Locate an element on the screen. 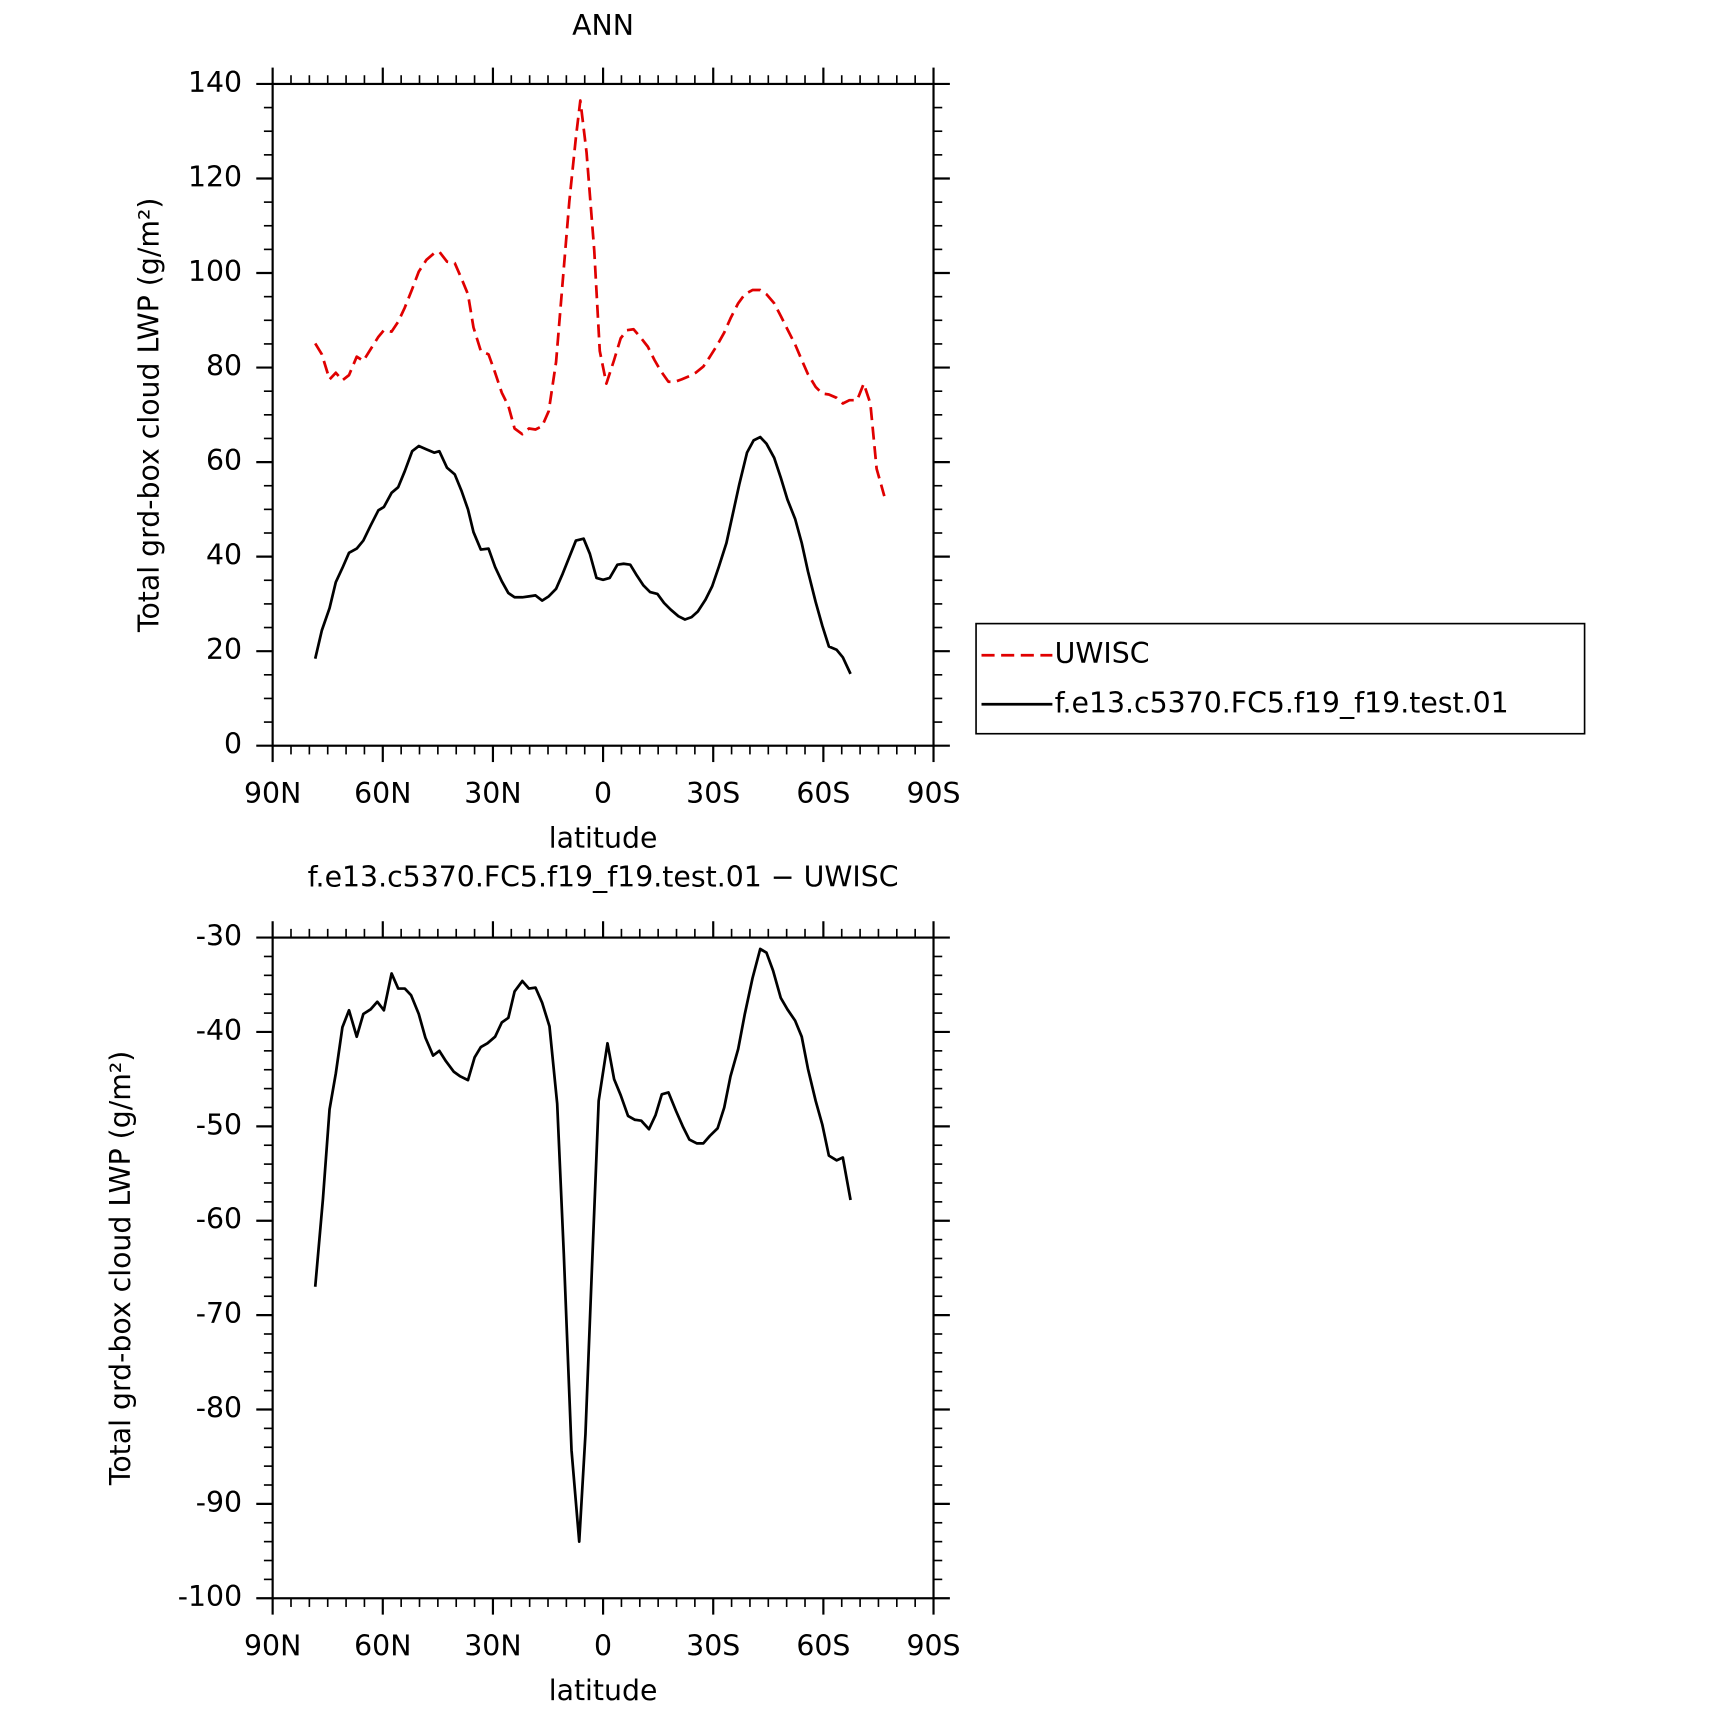  y-tick-label: 20 is located at coordinates (224, 649).